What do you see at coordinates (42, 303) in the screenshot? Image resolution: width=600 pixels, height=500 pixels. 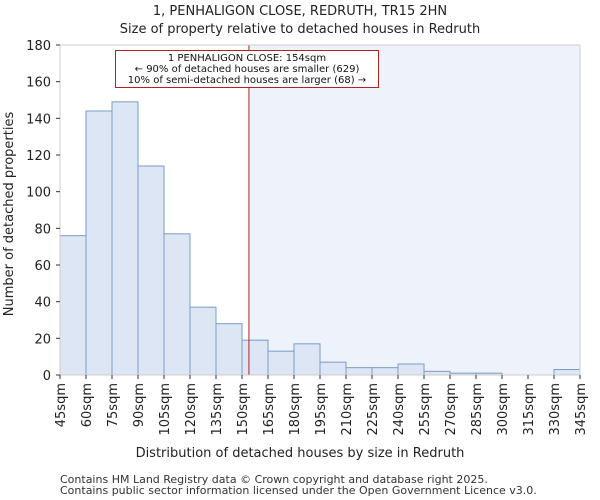 I see `y-tick-label: 40` at bounding box center [42, 303].